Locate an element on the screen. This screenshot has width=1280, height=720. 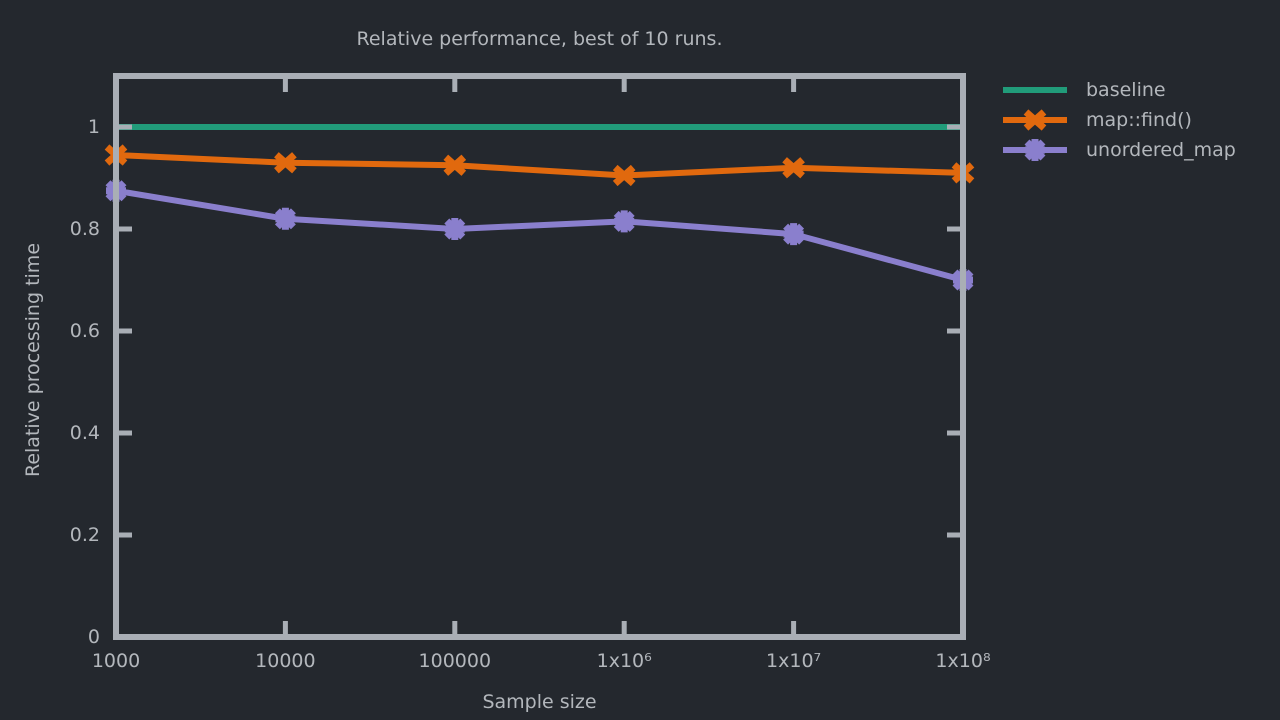
series-2-line is located at coordinates (539, 235).